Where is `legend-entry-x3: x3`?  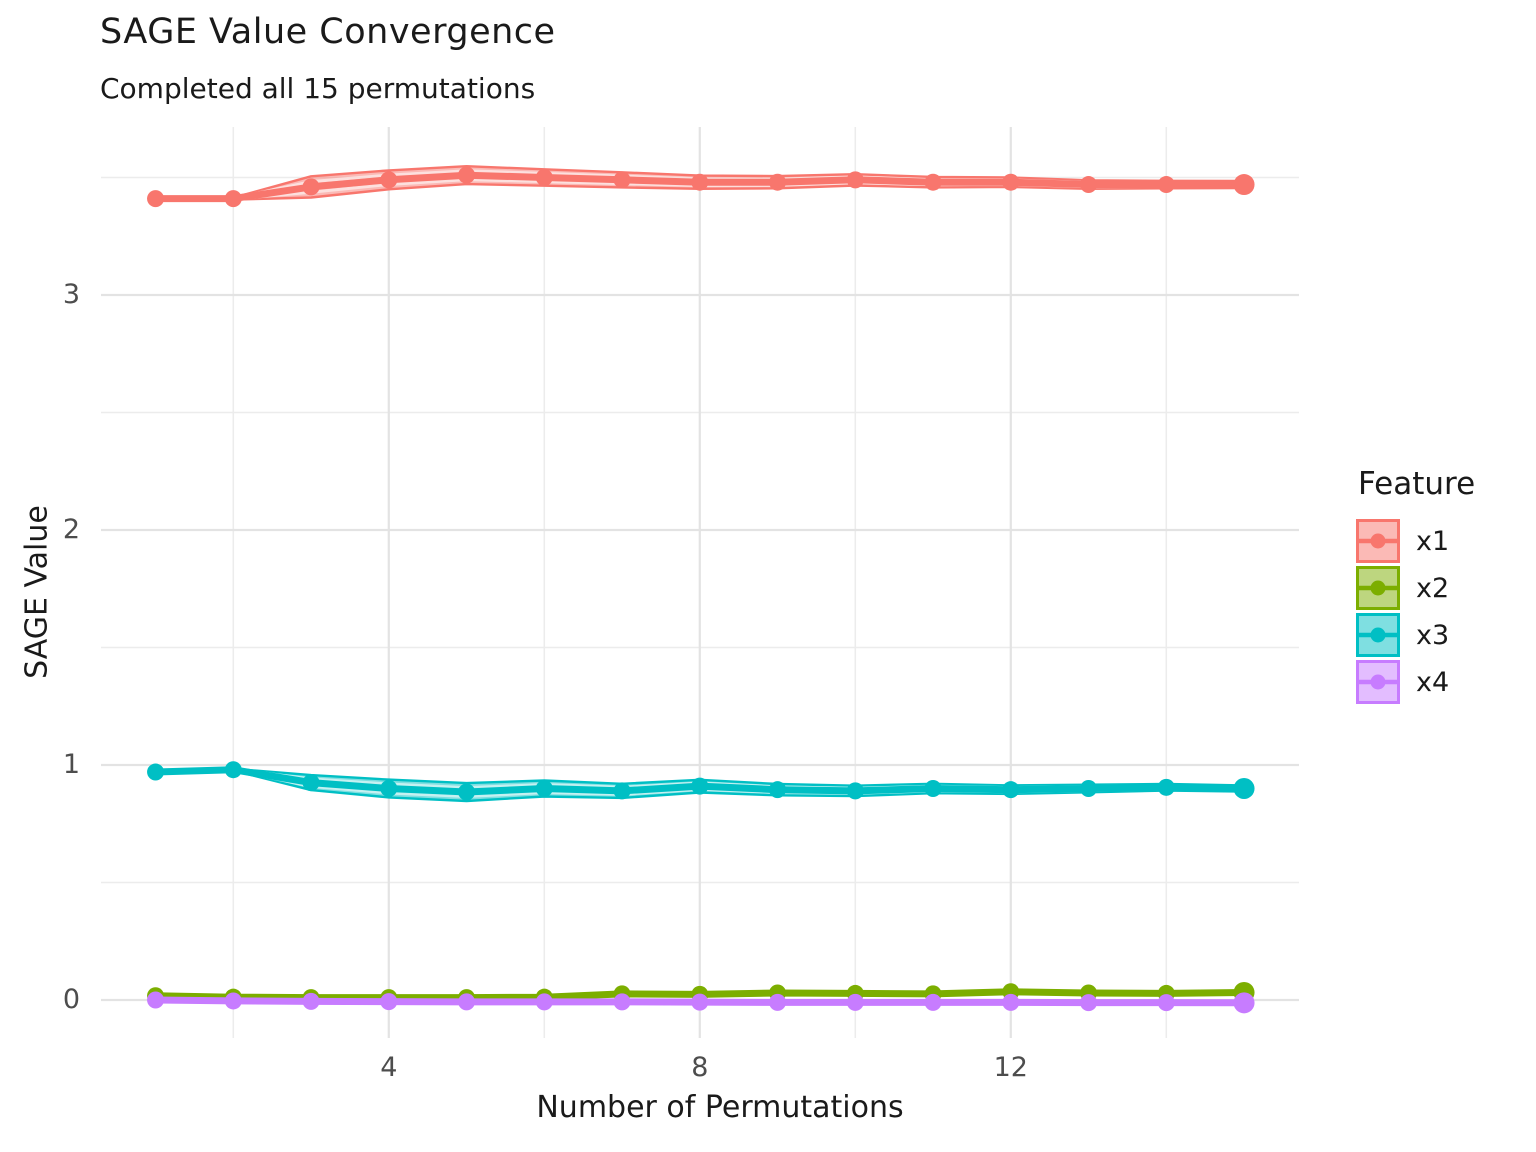 legend-entry-x3: x3 is located at coordinates (1415, 635).